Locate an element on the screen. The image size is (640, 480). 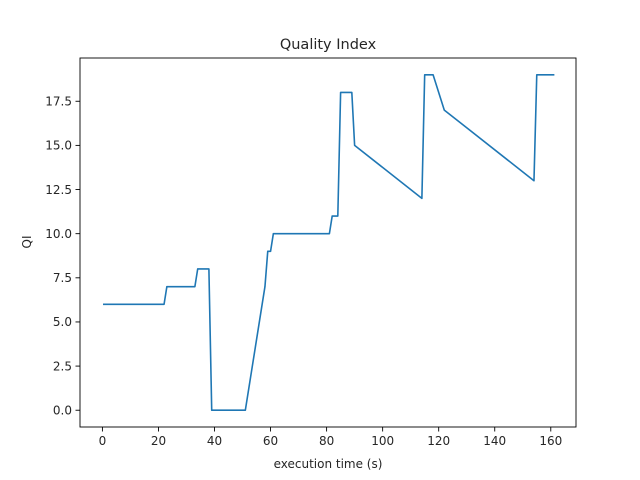
y-axis-ticks: 0.0 2.5 5.0 7.5 10.0 12.5 15.0 17.5 is located at coordinates (62, 256).